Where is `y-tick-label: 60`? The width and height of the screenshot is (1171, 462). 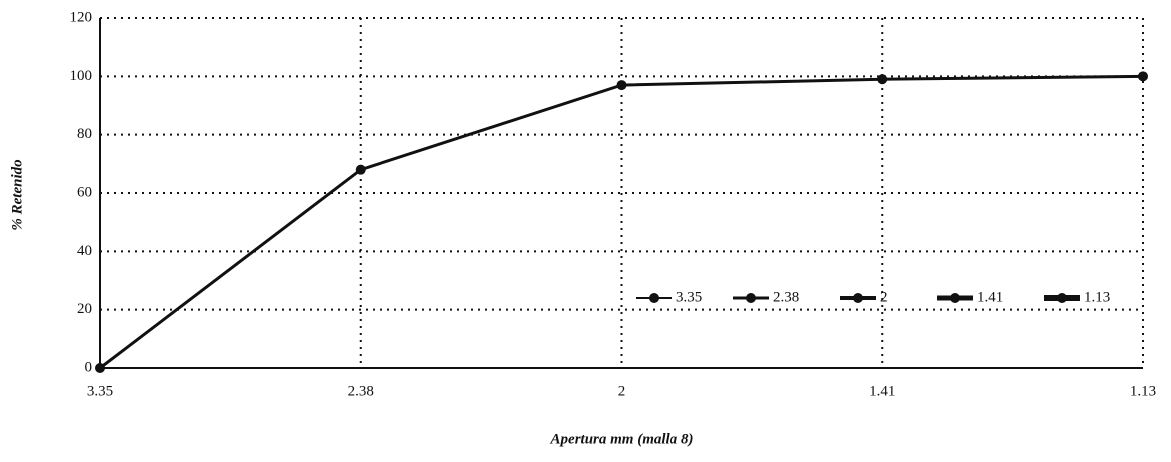
y-tick-label: 60 is located at coordinates (84, 192).